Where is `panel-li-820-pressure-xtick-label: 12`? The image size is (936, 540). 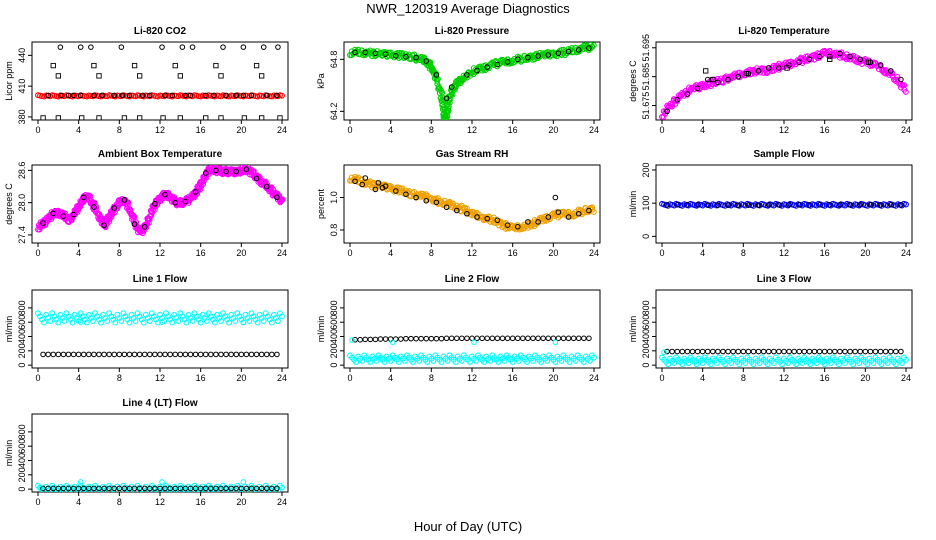
panel-li-820-pressure-xtick-label: 12 is located at coordinates (472, 130).